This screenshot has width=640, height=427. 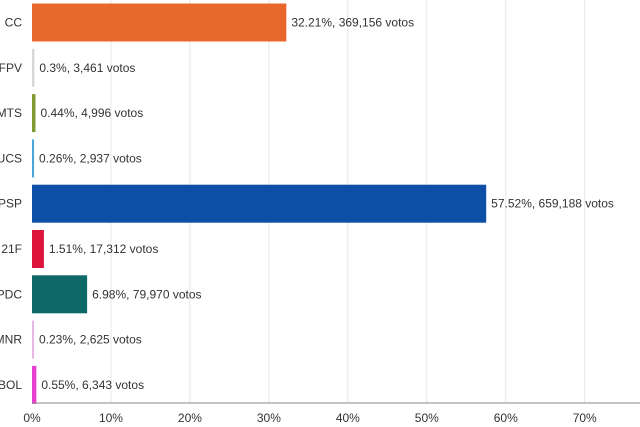 I want to click on x-tick-label: 0%, so click(x=32, y=418).